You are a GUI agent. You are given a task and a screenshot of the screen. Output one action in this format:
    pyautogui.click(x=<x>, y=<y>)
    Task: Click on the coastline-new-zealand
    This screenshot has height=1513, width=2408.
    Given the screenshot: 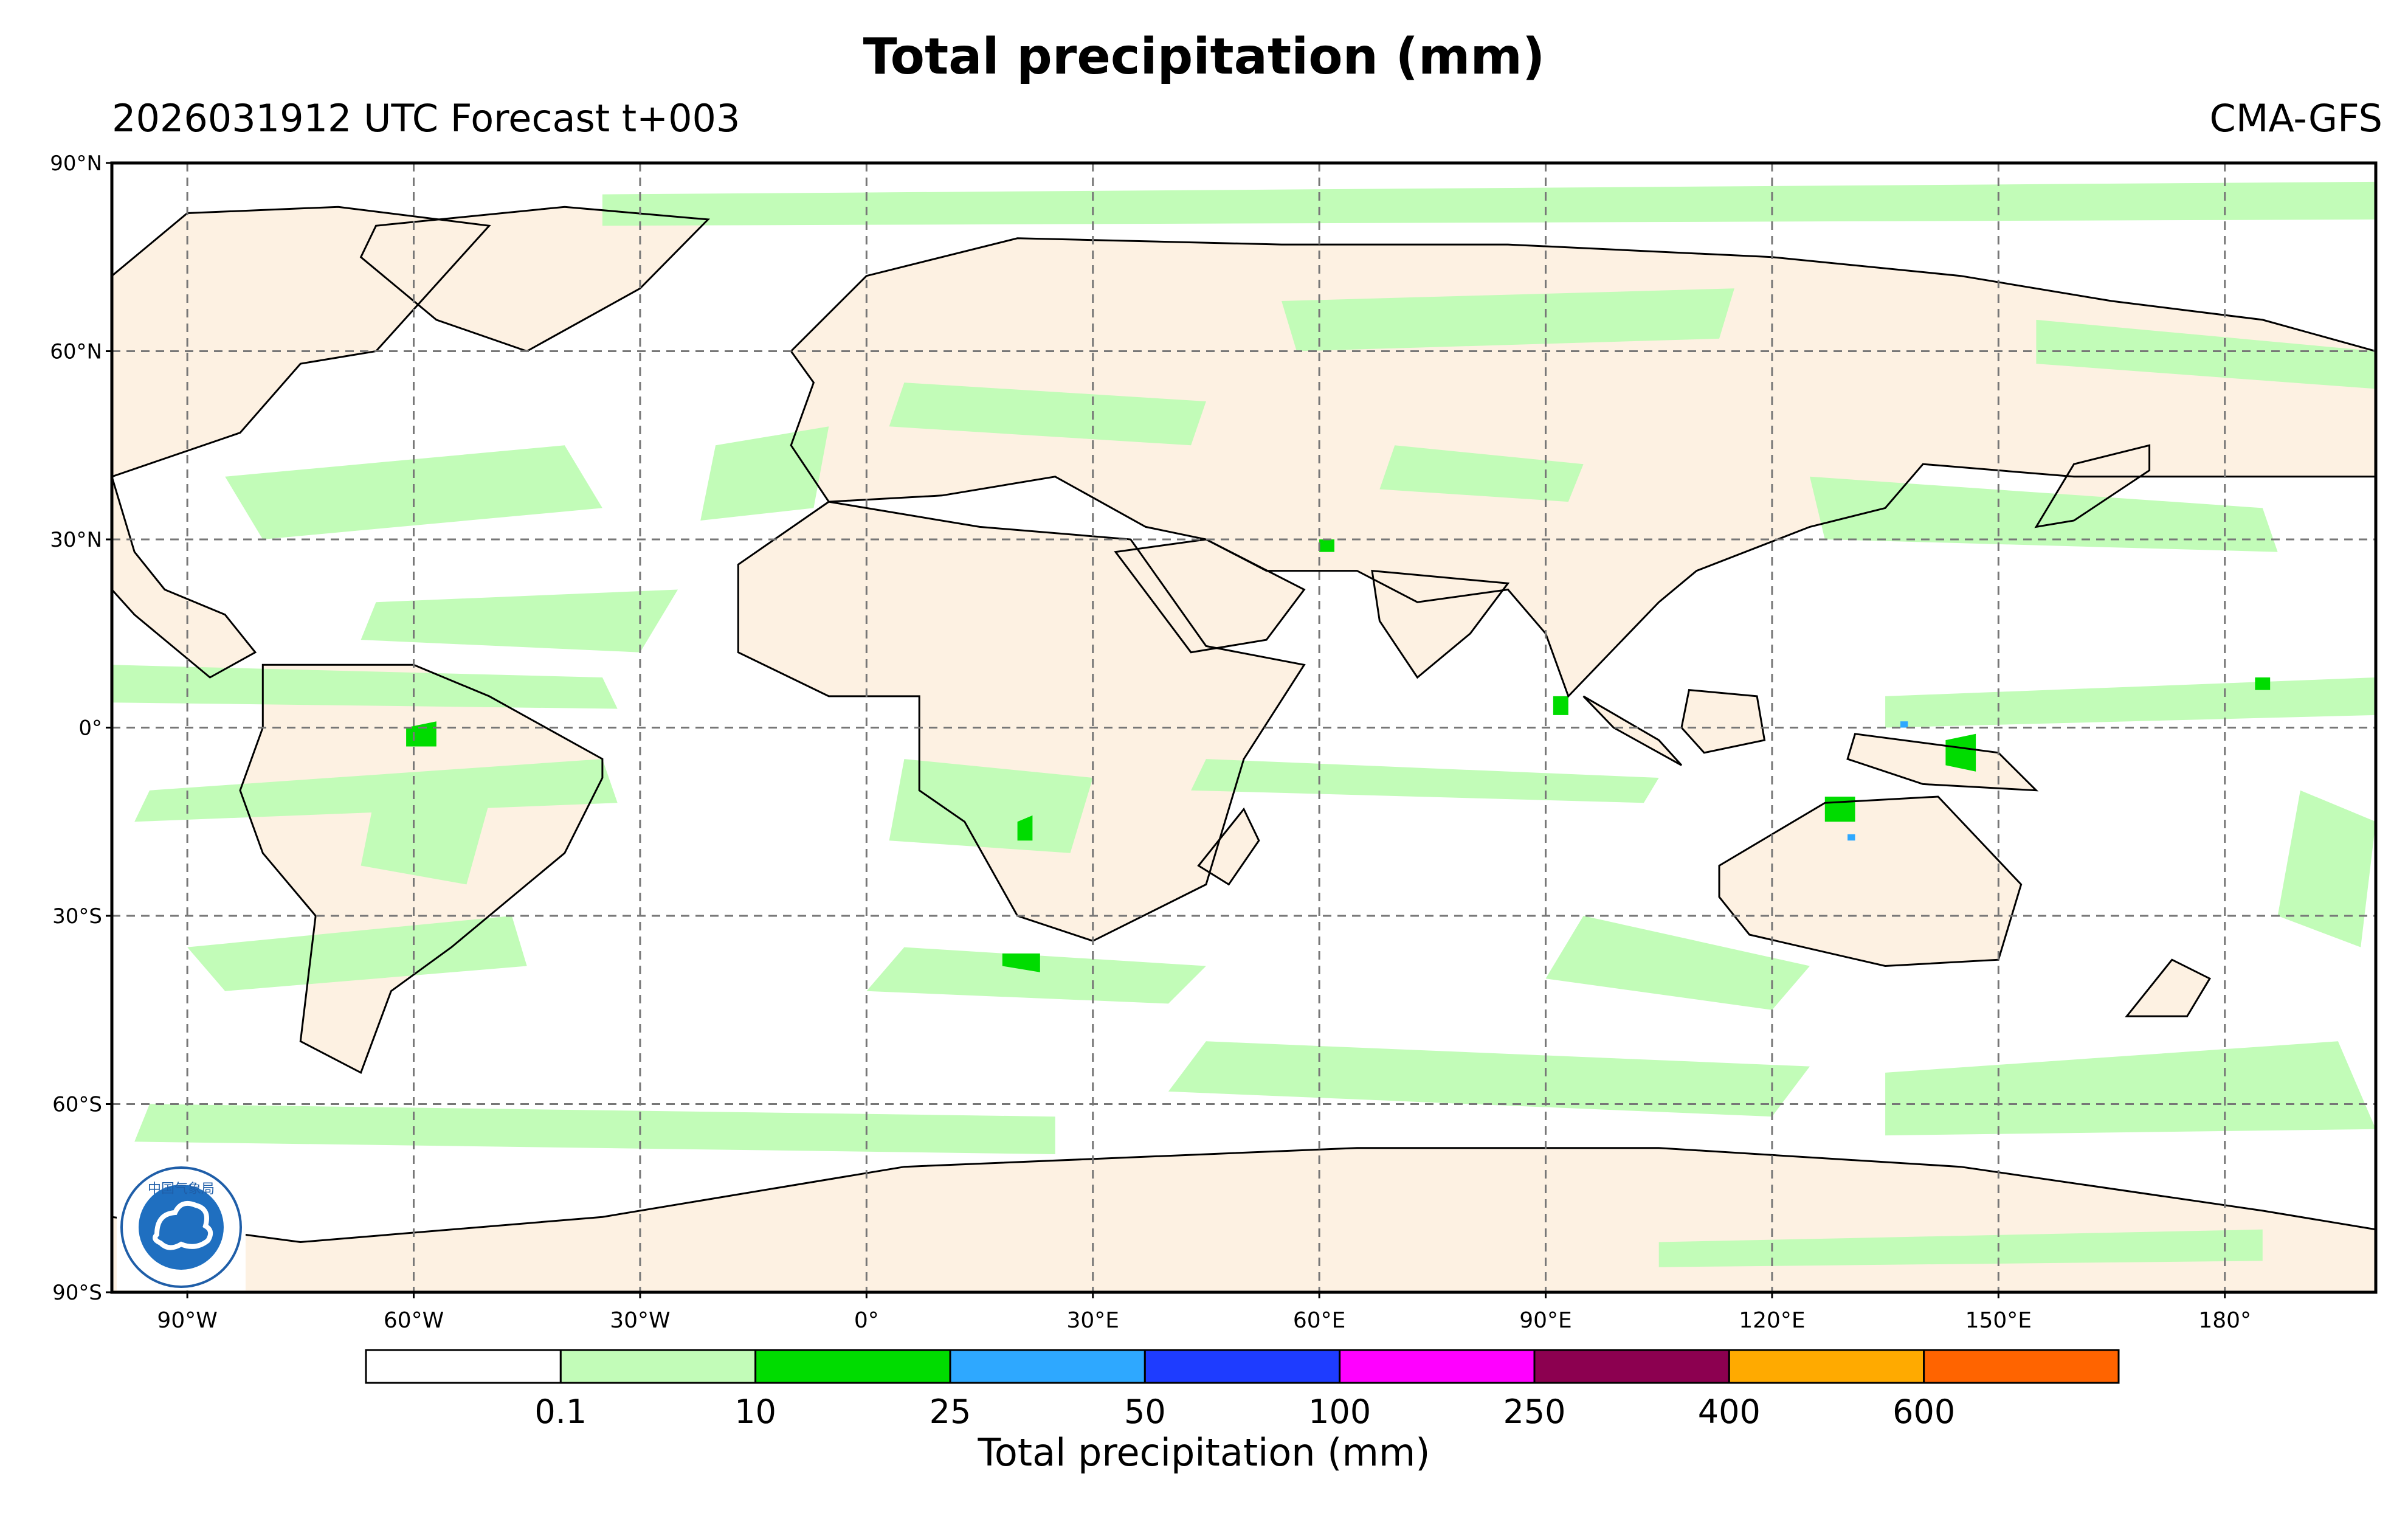 What is the action you would take?
    pyautogui.click(x=2168, y=987)
    